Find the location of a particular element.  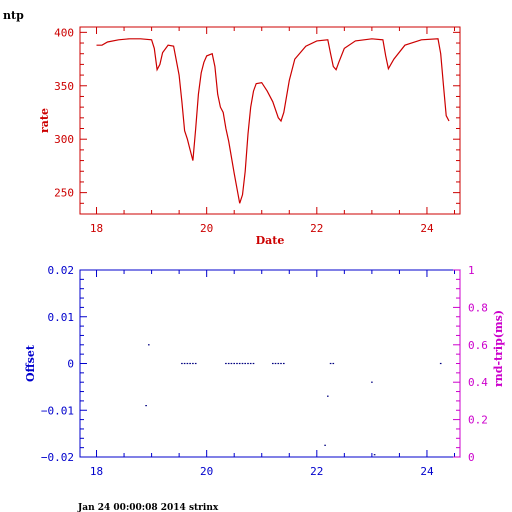

rate-x-tick-label: 20 is located at coordinates (206, 228).